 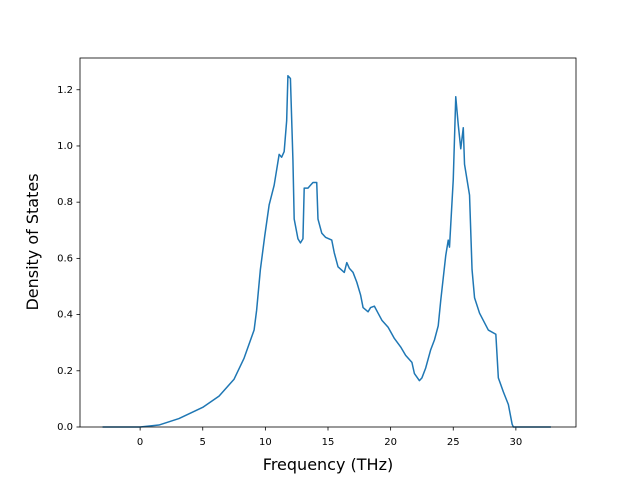 I want to click on y-tick-label: 1.0, so click(x=65, y=146).